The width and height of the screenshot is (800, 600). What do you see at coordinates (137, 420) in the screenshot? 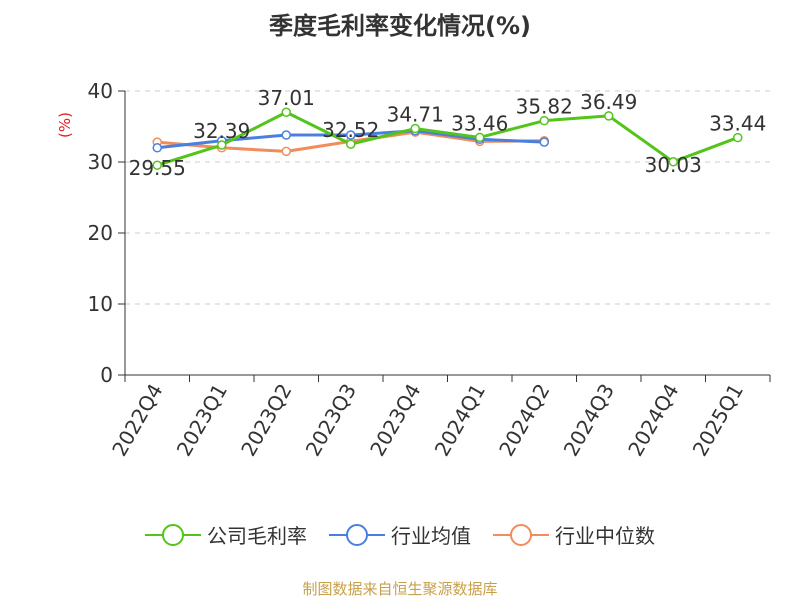
I see `x-tick-label: 2022Q4` at bounding box center [137, 420].